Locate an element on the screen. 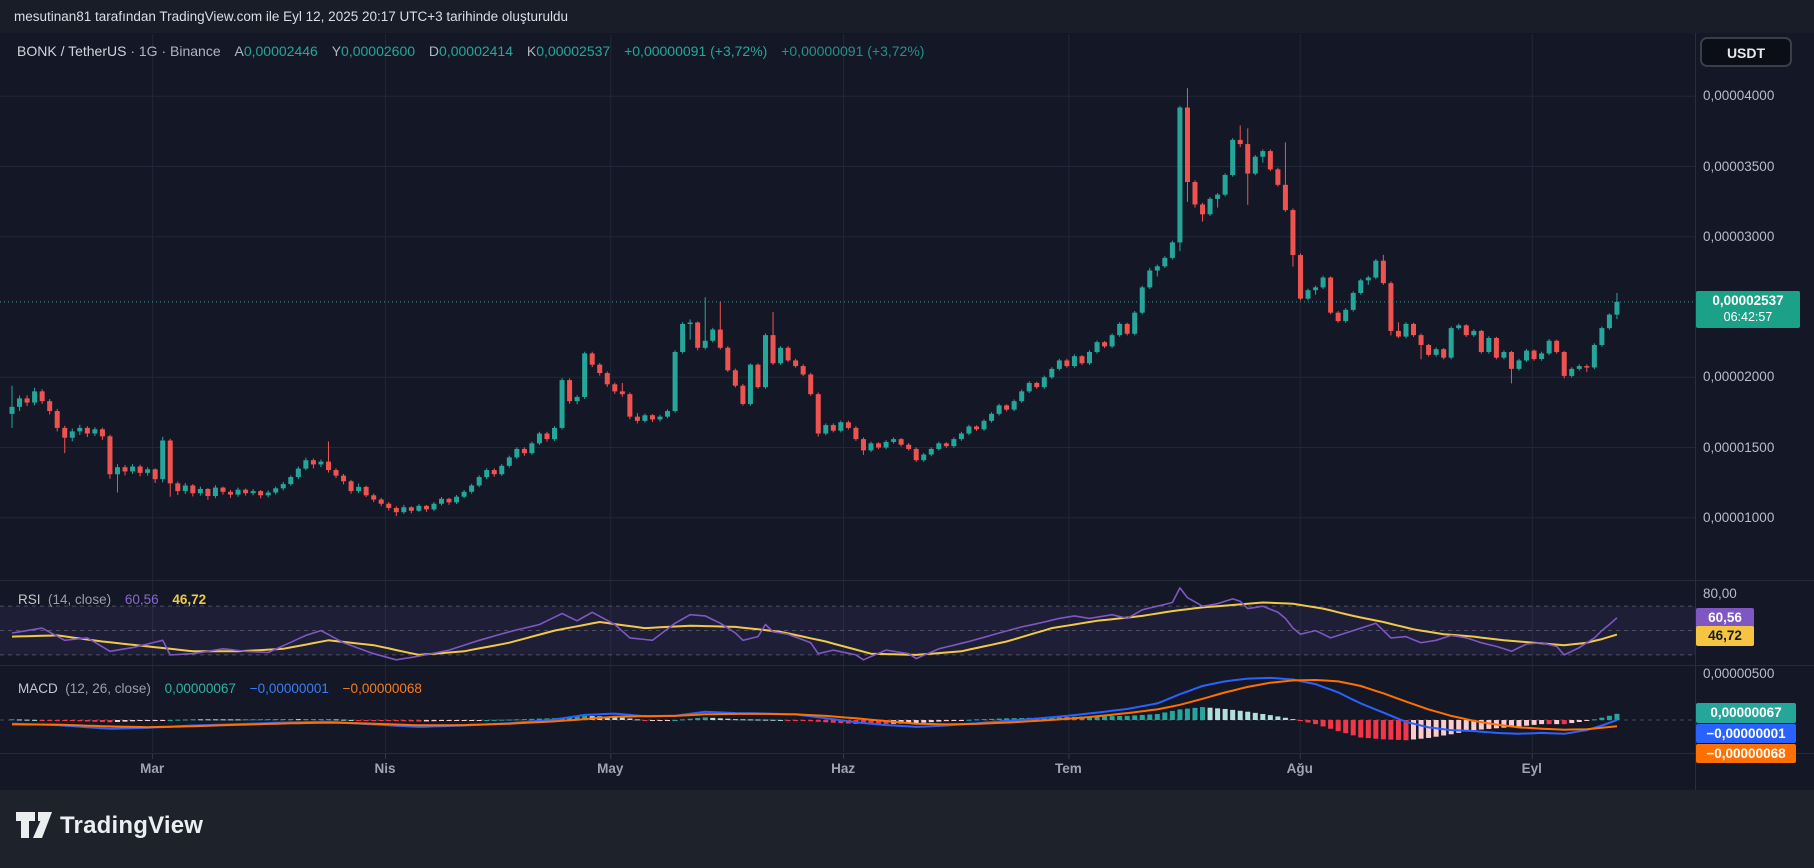 The height and width of the screenshot is (868, 1814). price-axis-label: 0,00002000 is located at coordinates (1739, 377).